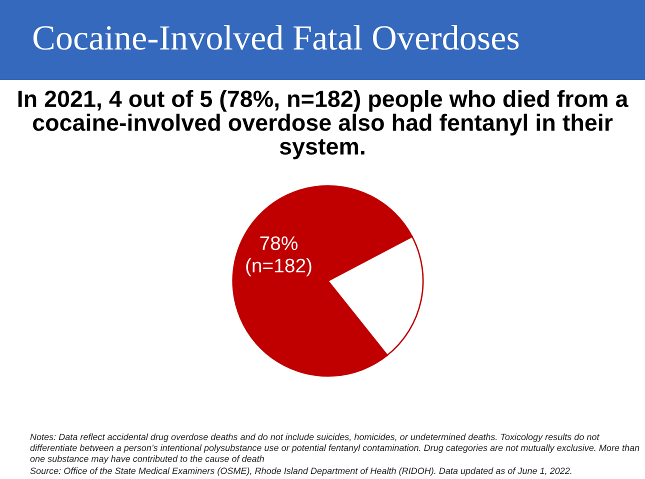  Describe the element at coordinates (279, 256) in the screenshot. I see `data-label: 78% (n=182)` at that location.